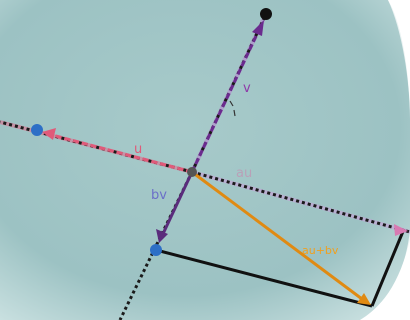 This screenshot has height=320, width=410. I want to click on parallelogram-side-right, so click(388, 267).